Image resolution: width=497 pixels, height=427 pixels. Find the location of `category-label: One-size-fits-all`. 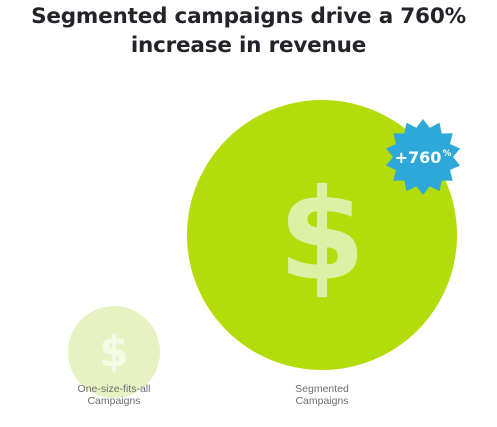

category-label: One-size-fits-all is located at coordinates (114, 389).